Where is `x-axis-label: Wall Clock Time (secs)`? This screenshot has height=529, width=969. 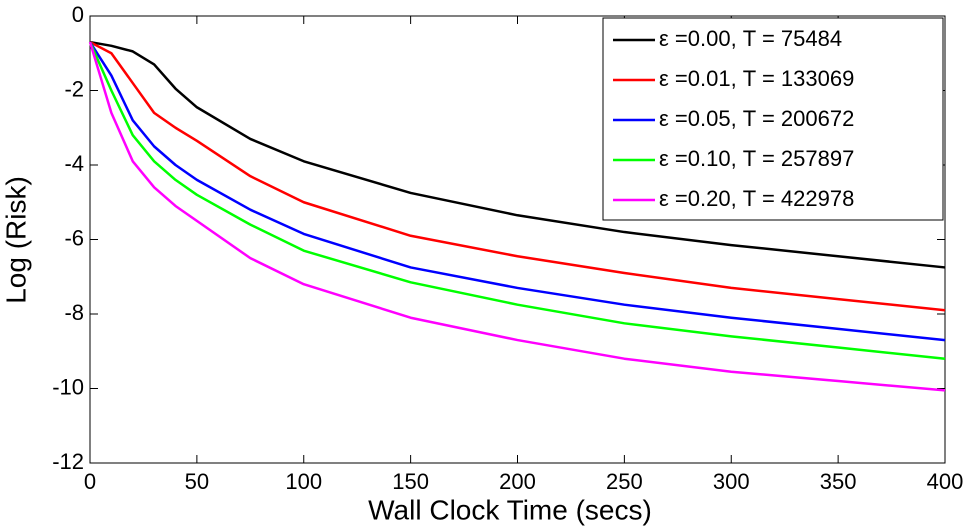 x-axis-label: Wall Clock Time (secs) is located at coordinates (510, 509).